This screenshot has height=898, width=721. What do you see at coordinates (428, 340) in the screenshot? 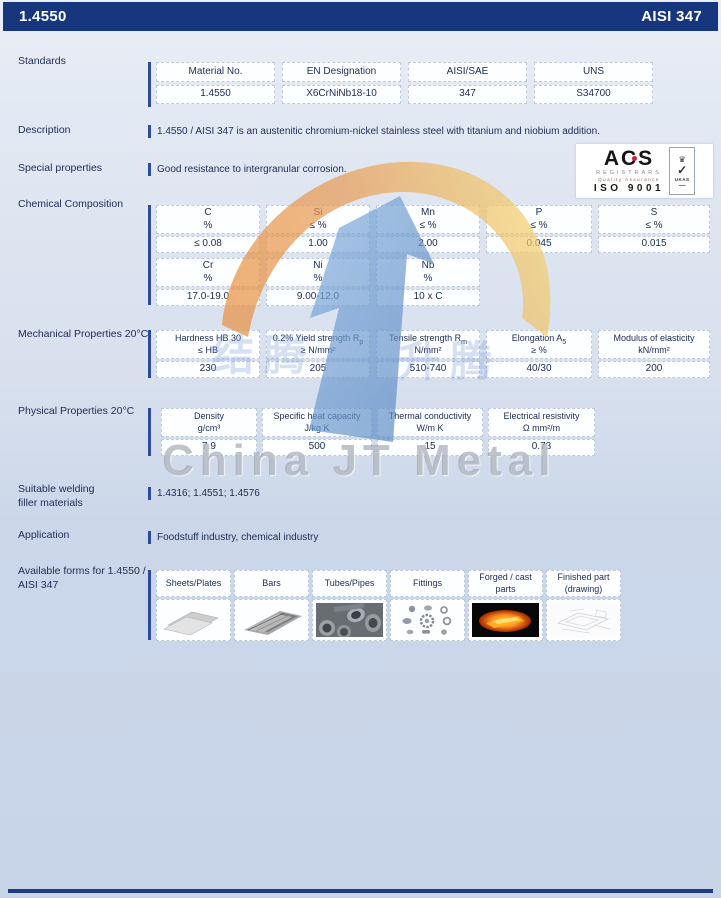
I see `property-name: Tensile strength Rm` at bounding box center [428, 340].